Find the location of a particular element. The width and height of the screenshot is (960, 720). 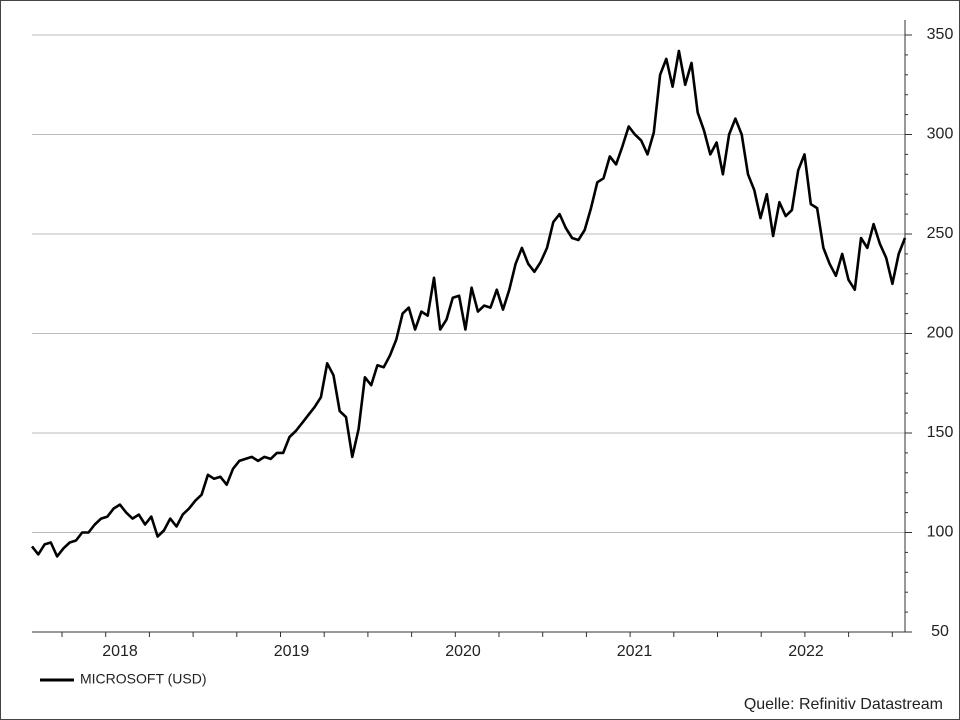

y-tick-label: 200 is located at coordinates (940, 333).